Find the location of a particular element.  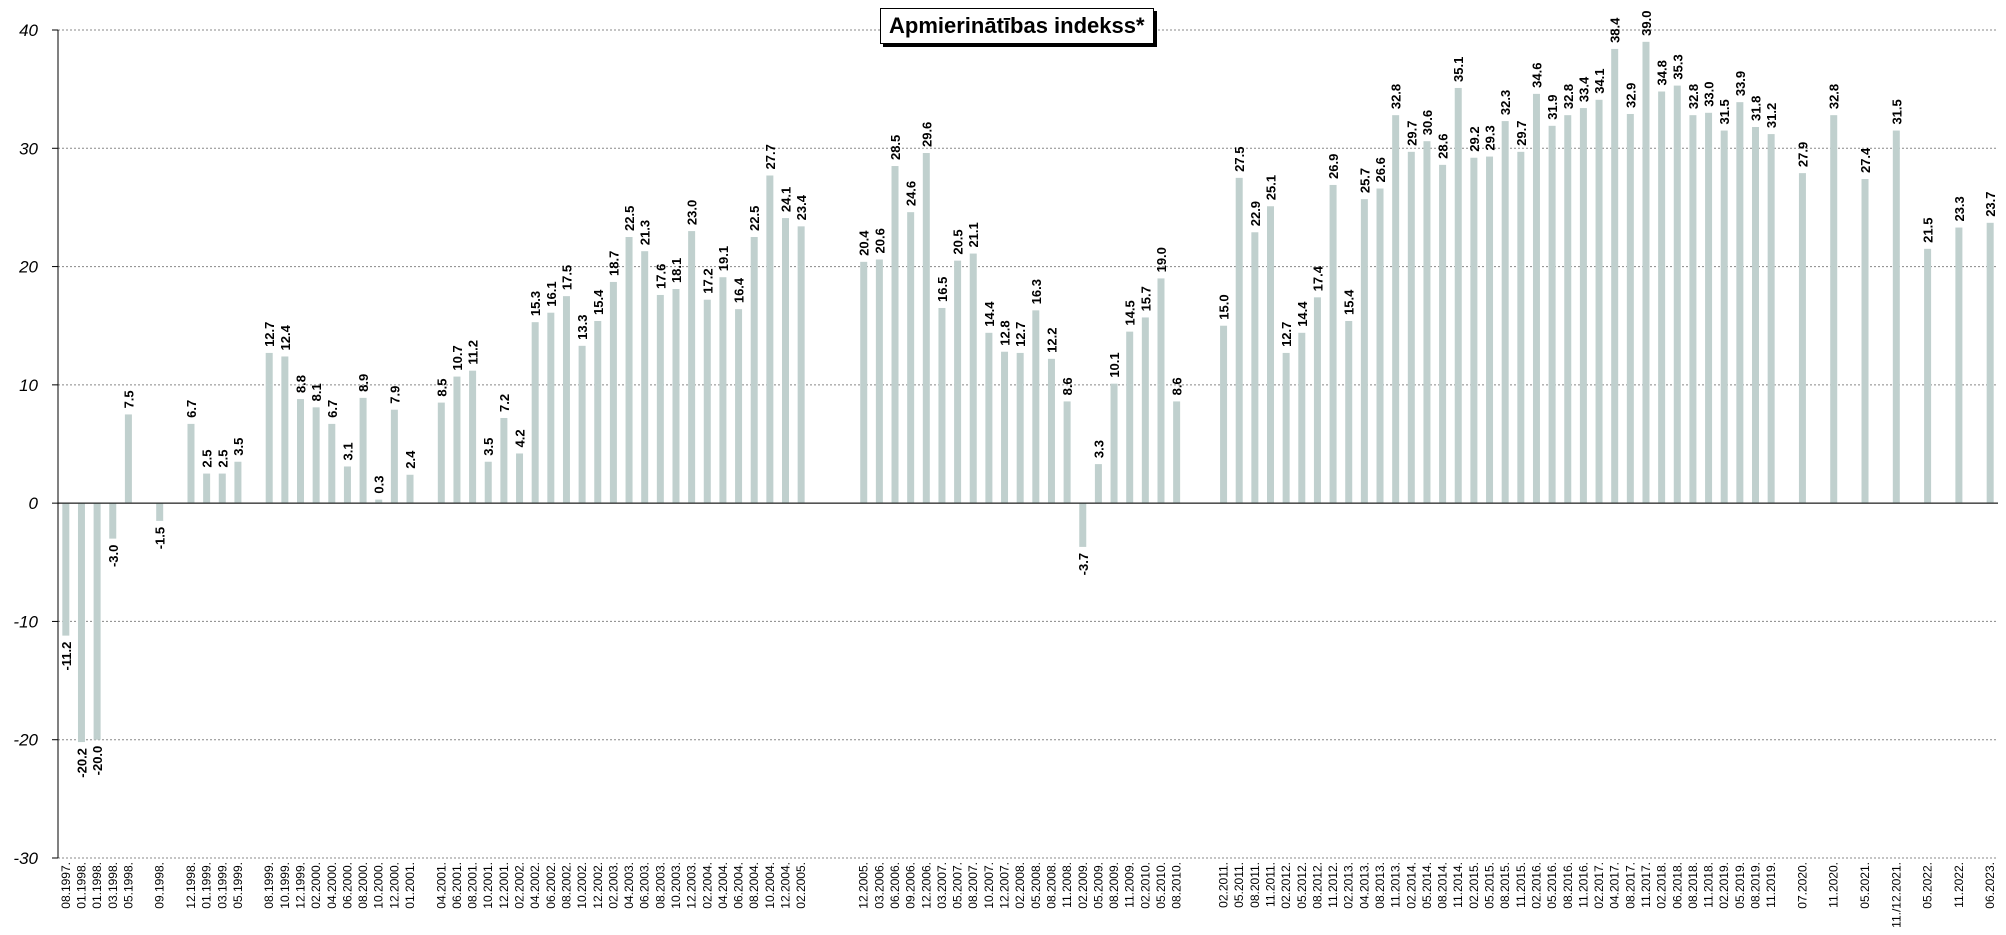

x-tick-label: 02.2015. is located at coordinates (1474, 885).